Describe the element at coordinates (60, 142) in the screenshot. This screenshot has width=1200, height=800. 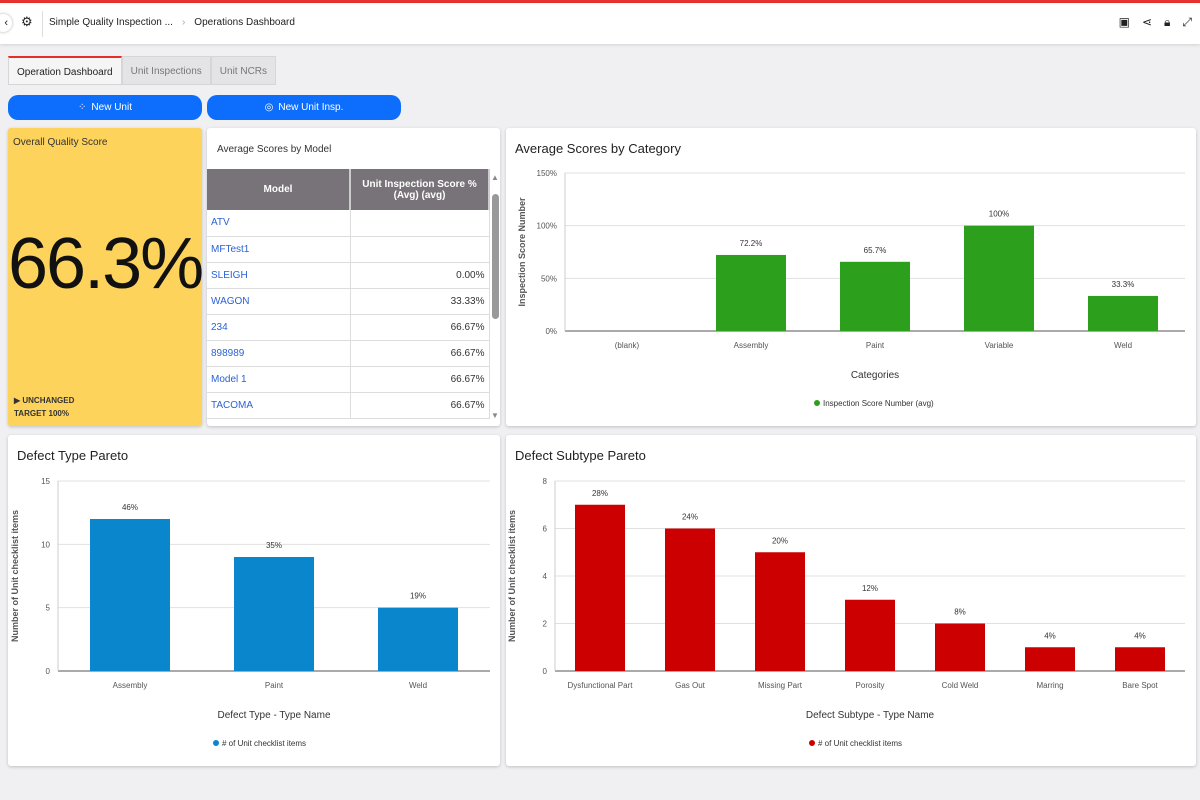
I see `score-title: Overall Quality Score` at that location.